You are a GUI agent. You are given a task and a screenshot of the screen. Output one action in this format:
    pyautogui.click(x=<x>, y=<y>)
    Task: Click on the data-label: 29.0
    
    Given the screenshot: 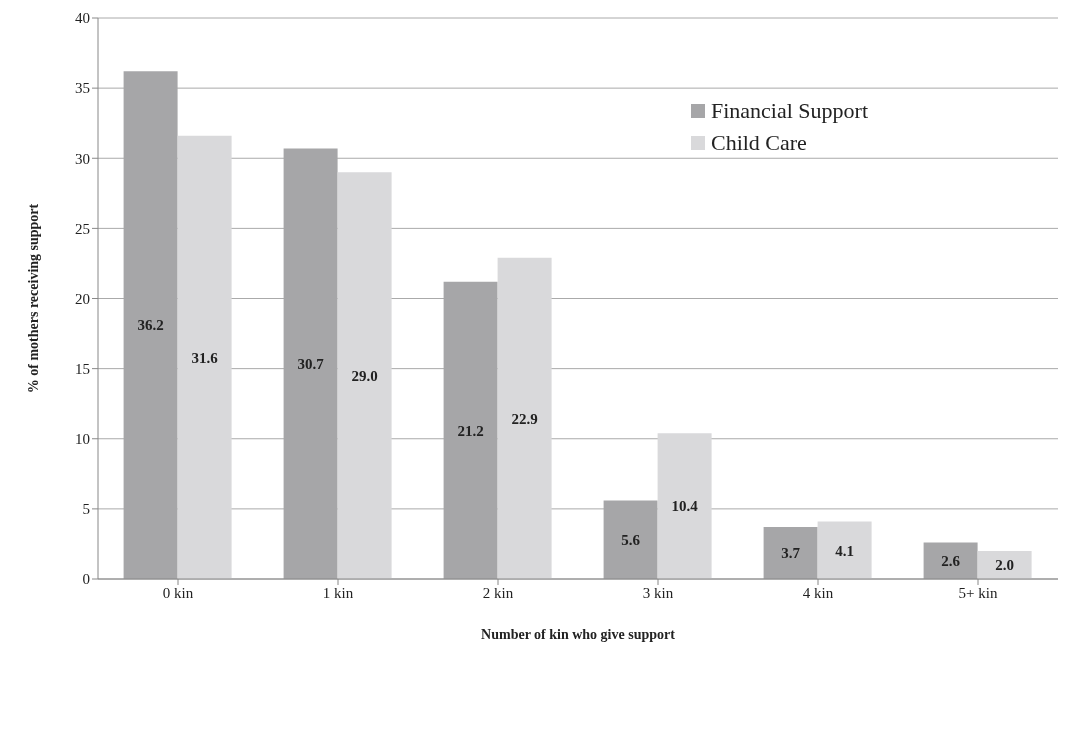 What is the action you would take?
    pyautogui.click(x=364, y=375)
    